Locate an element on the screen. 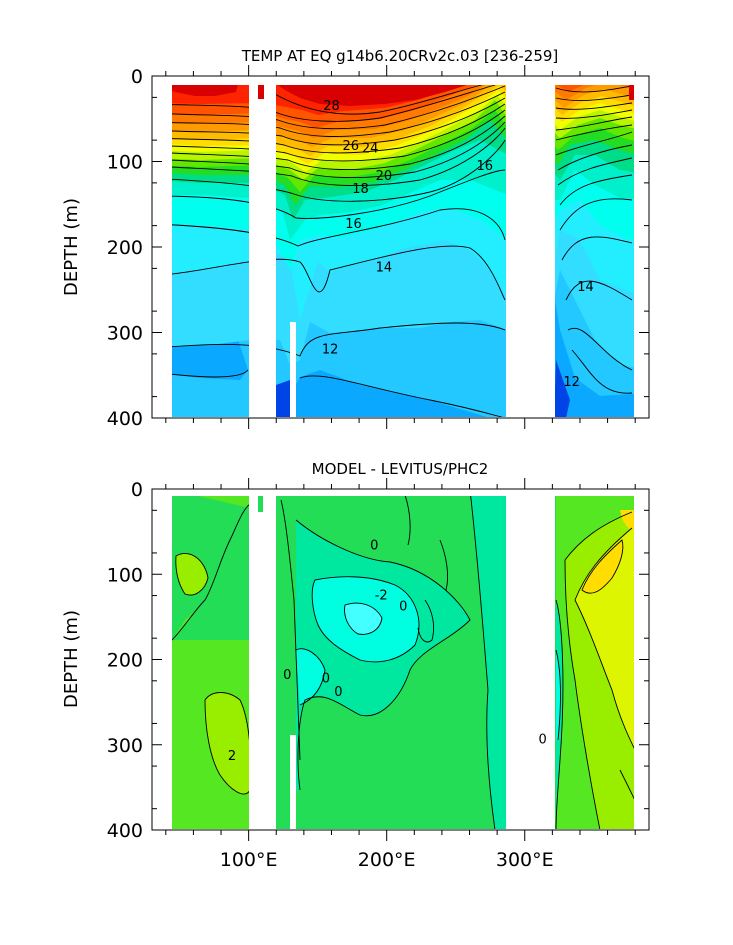  diff-band-1a is located at coordinates (228, 743).